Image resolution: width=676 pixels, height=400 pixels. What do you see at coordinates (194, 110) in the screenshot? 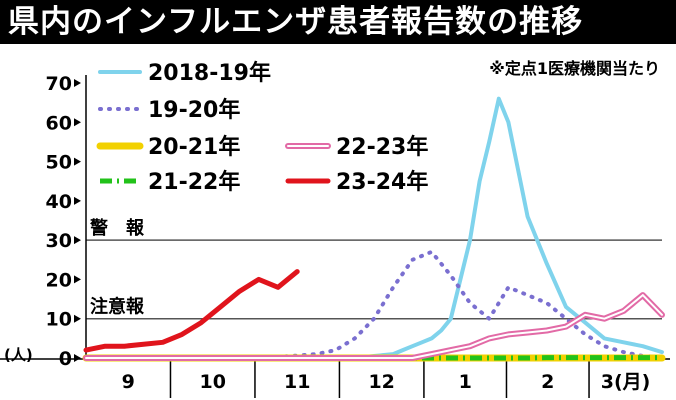
I see `legend-label-1: 19-20年` at bounding box center [194, 110].